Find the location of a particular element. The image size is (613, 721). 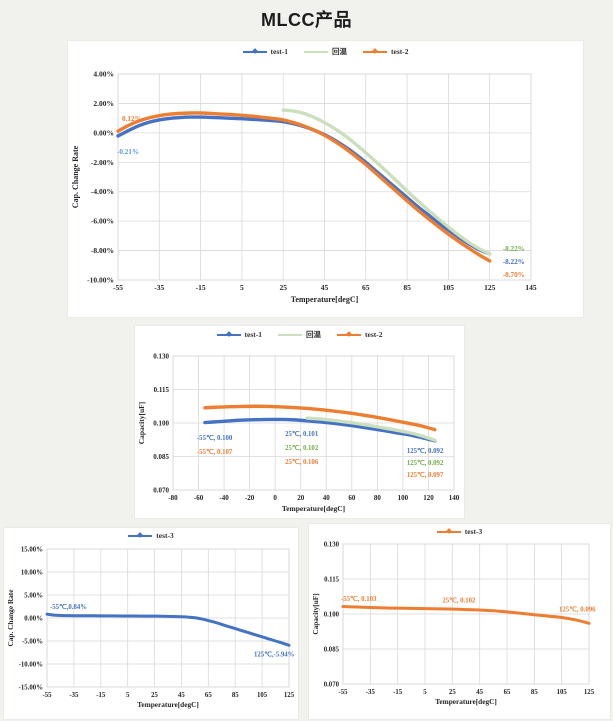

data-label-annotation: -55℃, 0.103 is located at coordinates (359, 599).